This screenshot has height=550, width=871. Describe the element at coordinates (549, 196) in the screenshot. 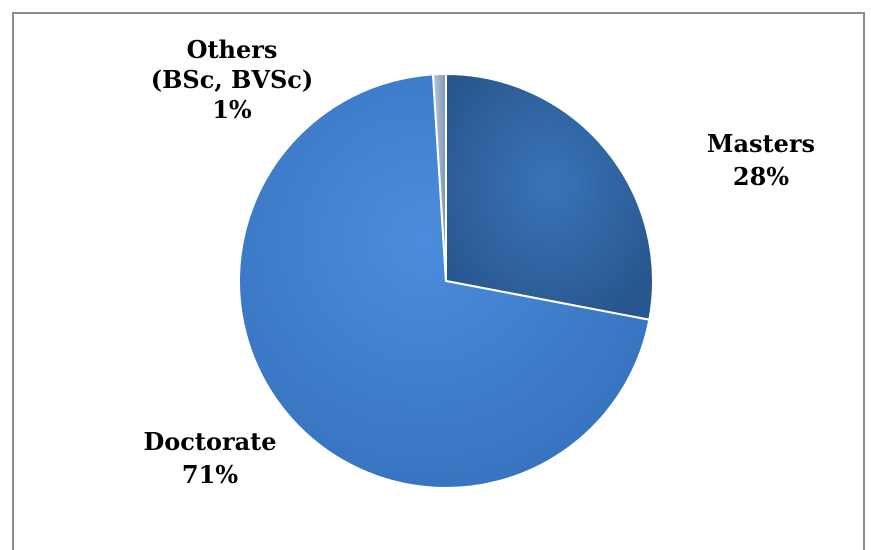

I see `pie-slice-masters` at that location.